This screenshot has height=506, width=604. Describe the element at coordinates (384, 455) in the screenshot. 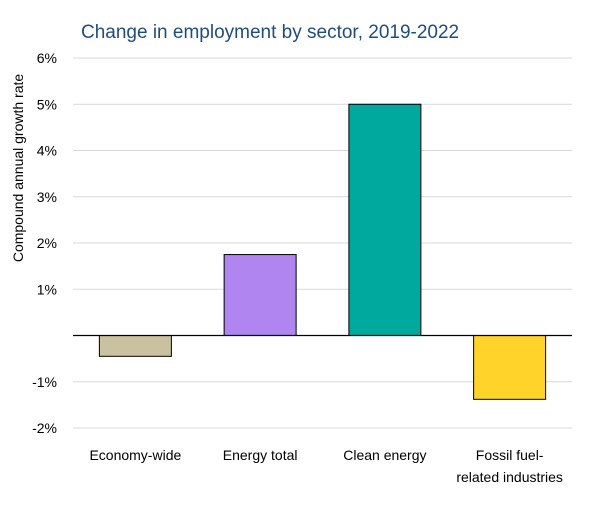

I see `category-label: Clean energy` at that location.